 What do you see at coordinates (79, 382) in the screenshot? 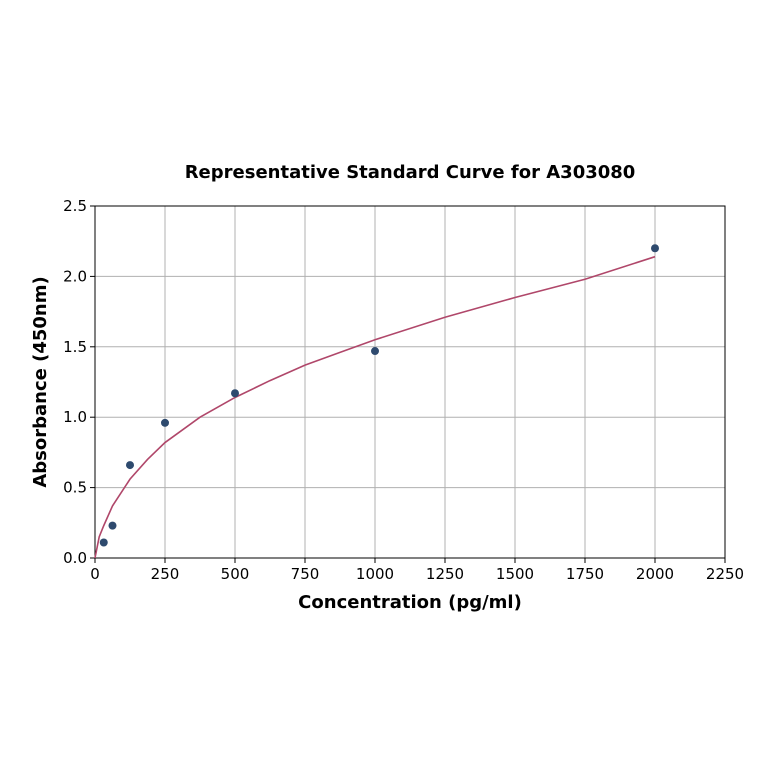
I see `y-axis-ticks: 0.0 0.5 1.0 1.5 2.0 2.5` at bounding box center [79, 382].